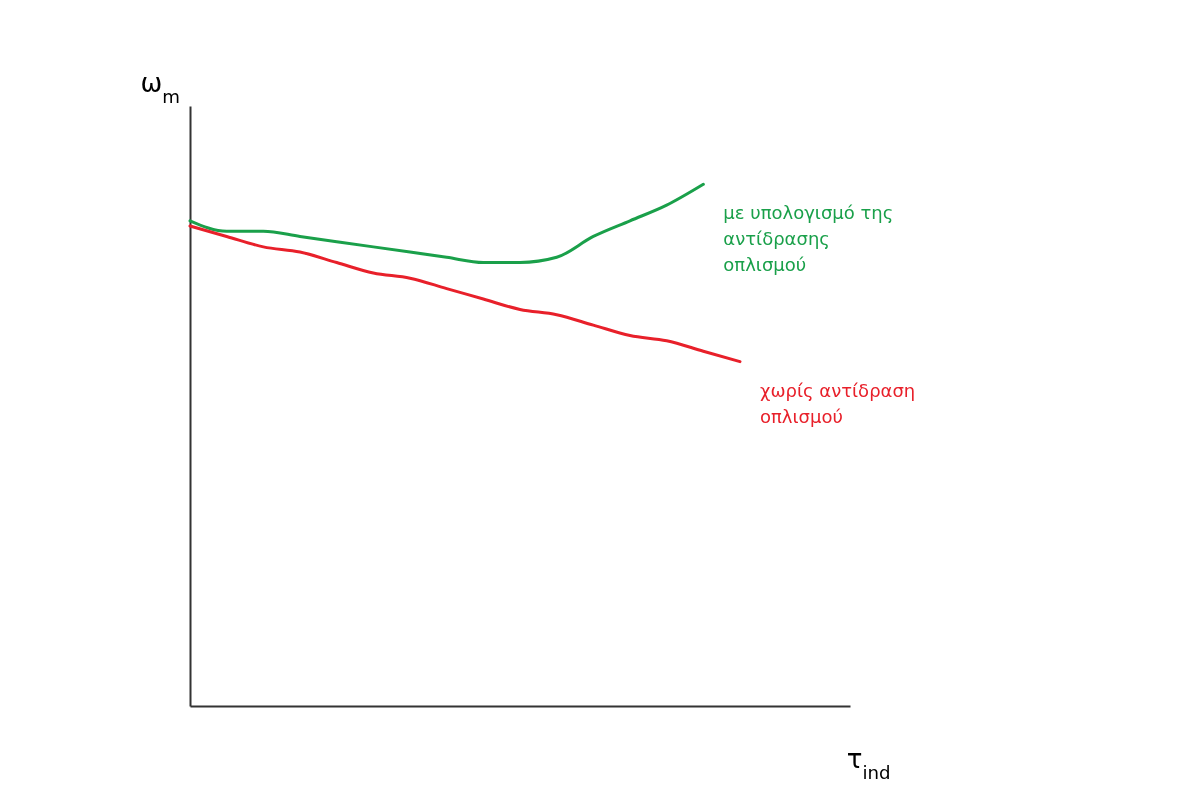 The height and width of the screenshot is (807, 1199). Describe the element at coordinates (838, 403) in the screenshot. I see `series-label: χωρίς αντίδραση οπλισμού` at that location.